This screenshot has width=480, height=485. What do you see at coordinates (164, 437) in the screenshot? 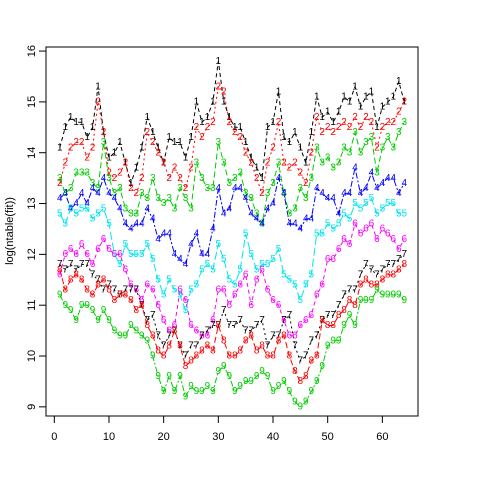
I see `x-tick-label: 20` at bounding box center [164, 437].